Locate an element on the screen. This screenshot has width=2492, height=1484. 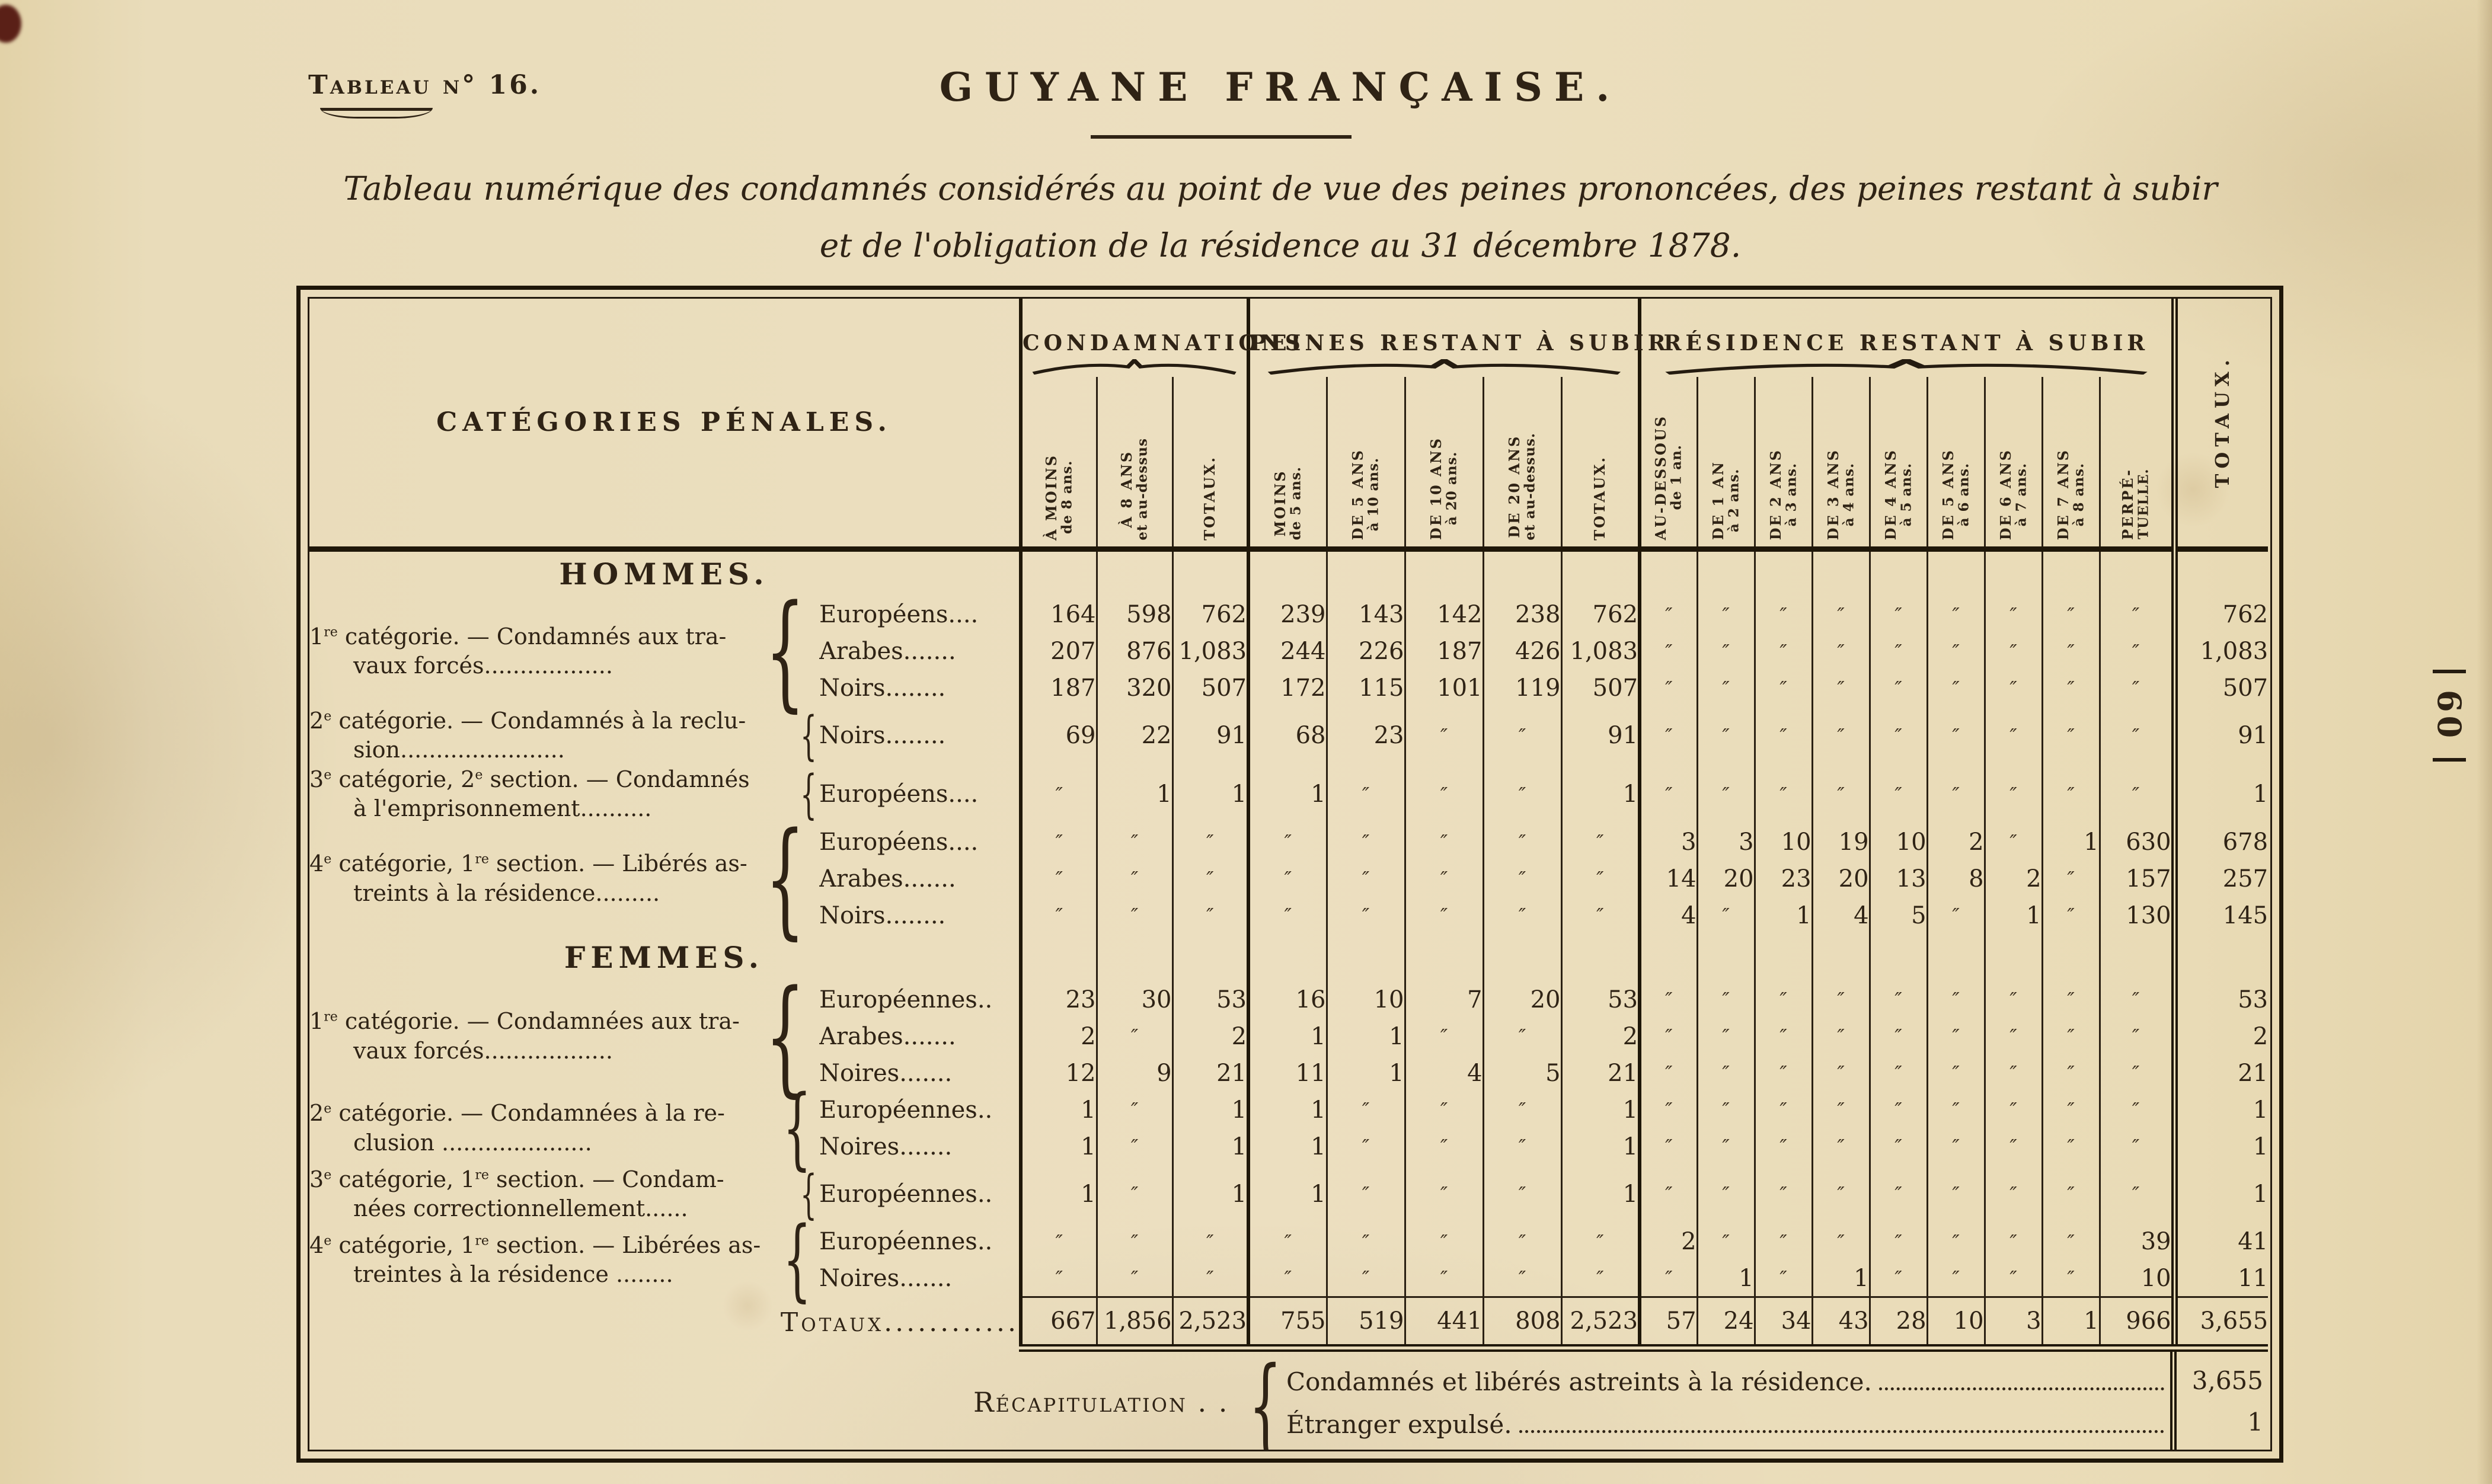
data-cell: 119 is located at coordinates (1522, 688).